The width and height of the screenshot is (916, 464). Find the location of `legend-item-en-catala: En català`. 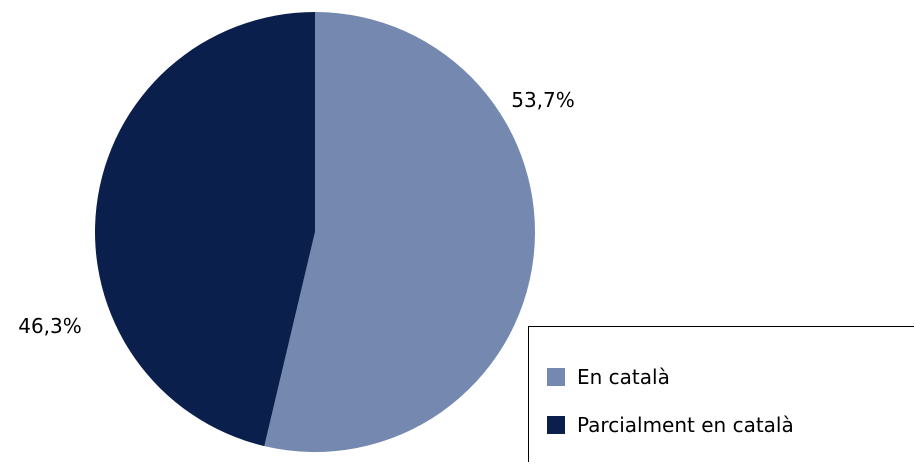

legend-item-en-catala: En català is located at coordinates (608, 377).